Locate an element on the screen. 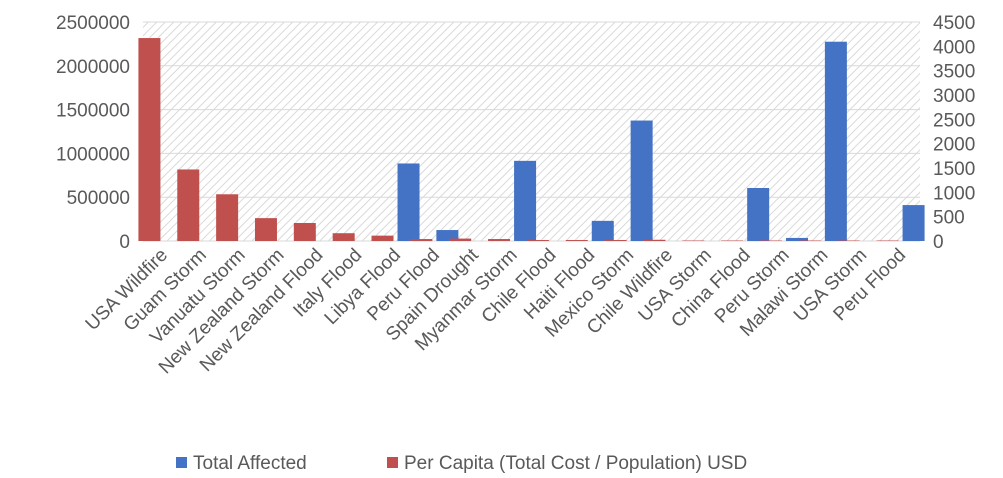  left-tick-label: 500000 is located at coordinates (98, 198).